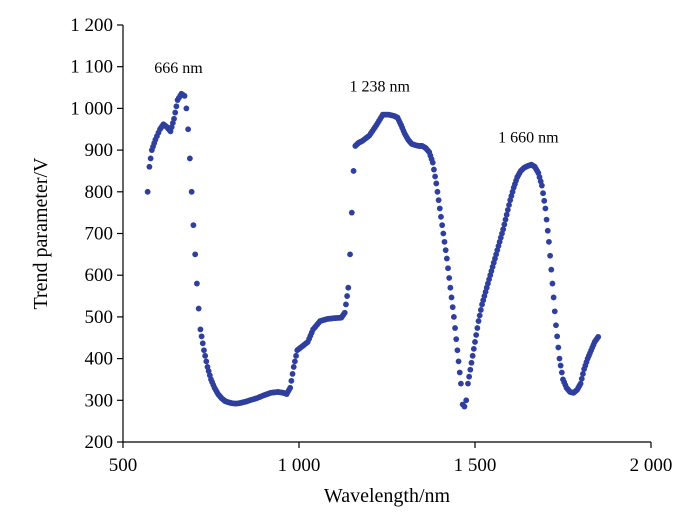 Image resolution: width=686 pixels, height=515 pixels. I want to click on peak-label: 1 238 nm, so click(380, 86).